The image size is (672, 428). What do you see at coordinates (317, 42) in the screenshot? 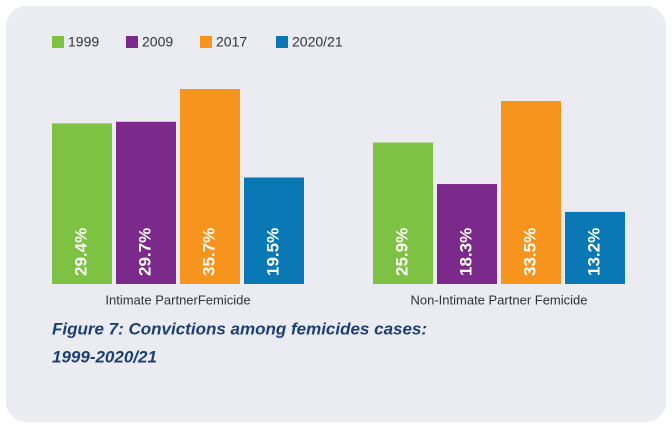
I see `legend-label: 2020/21` at bounding box center [317, 42].